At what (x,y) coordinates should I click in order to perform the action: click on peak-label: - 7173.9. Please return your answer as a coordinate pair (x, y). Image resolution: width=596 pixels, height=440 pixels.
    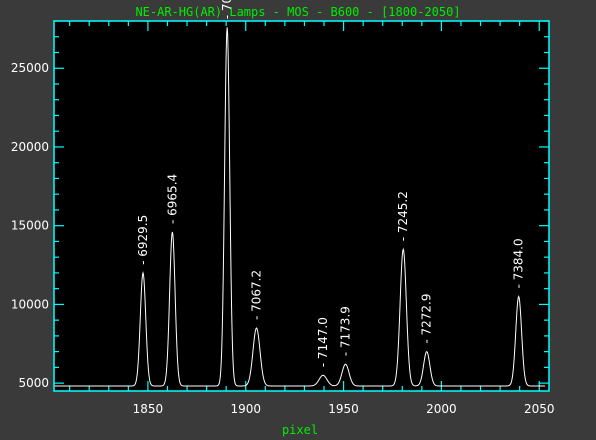
    Looking at the image, I should click on (346, 331).